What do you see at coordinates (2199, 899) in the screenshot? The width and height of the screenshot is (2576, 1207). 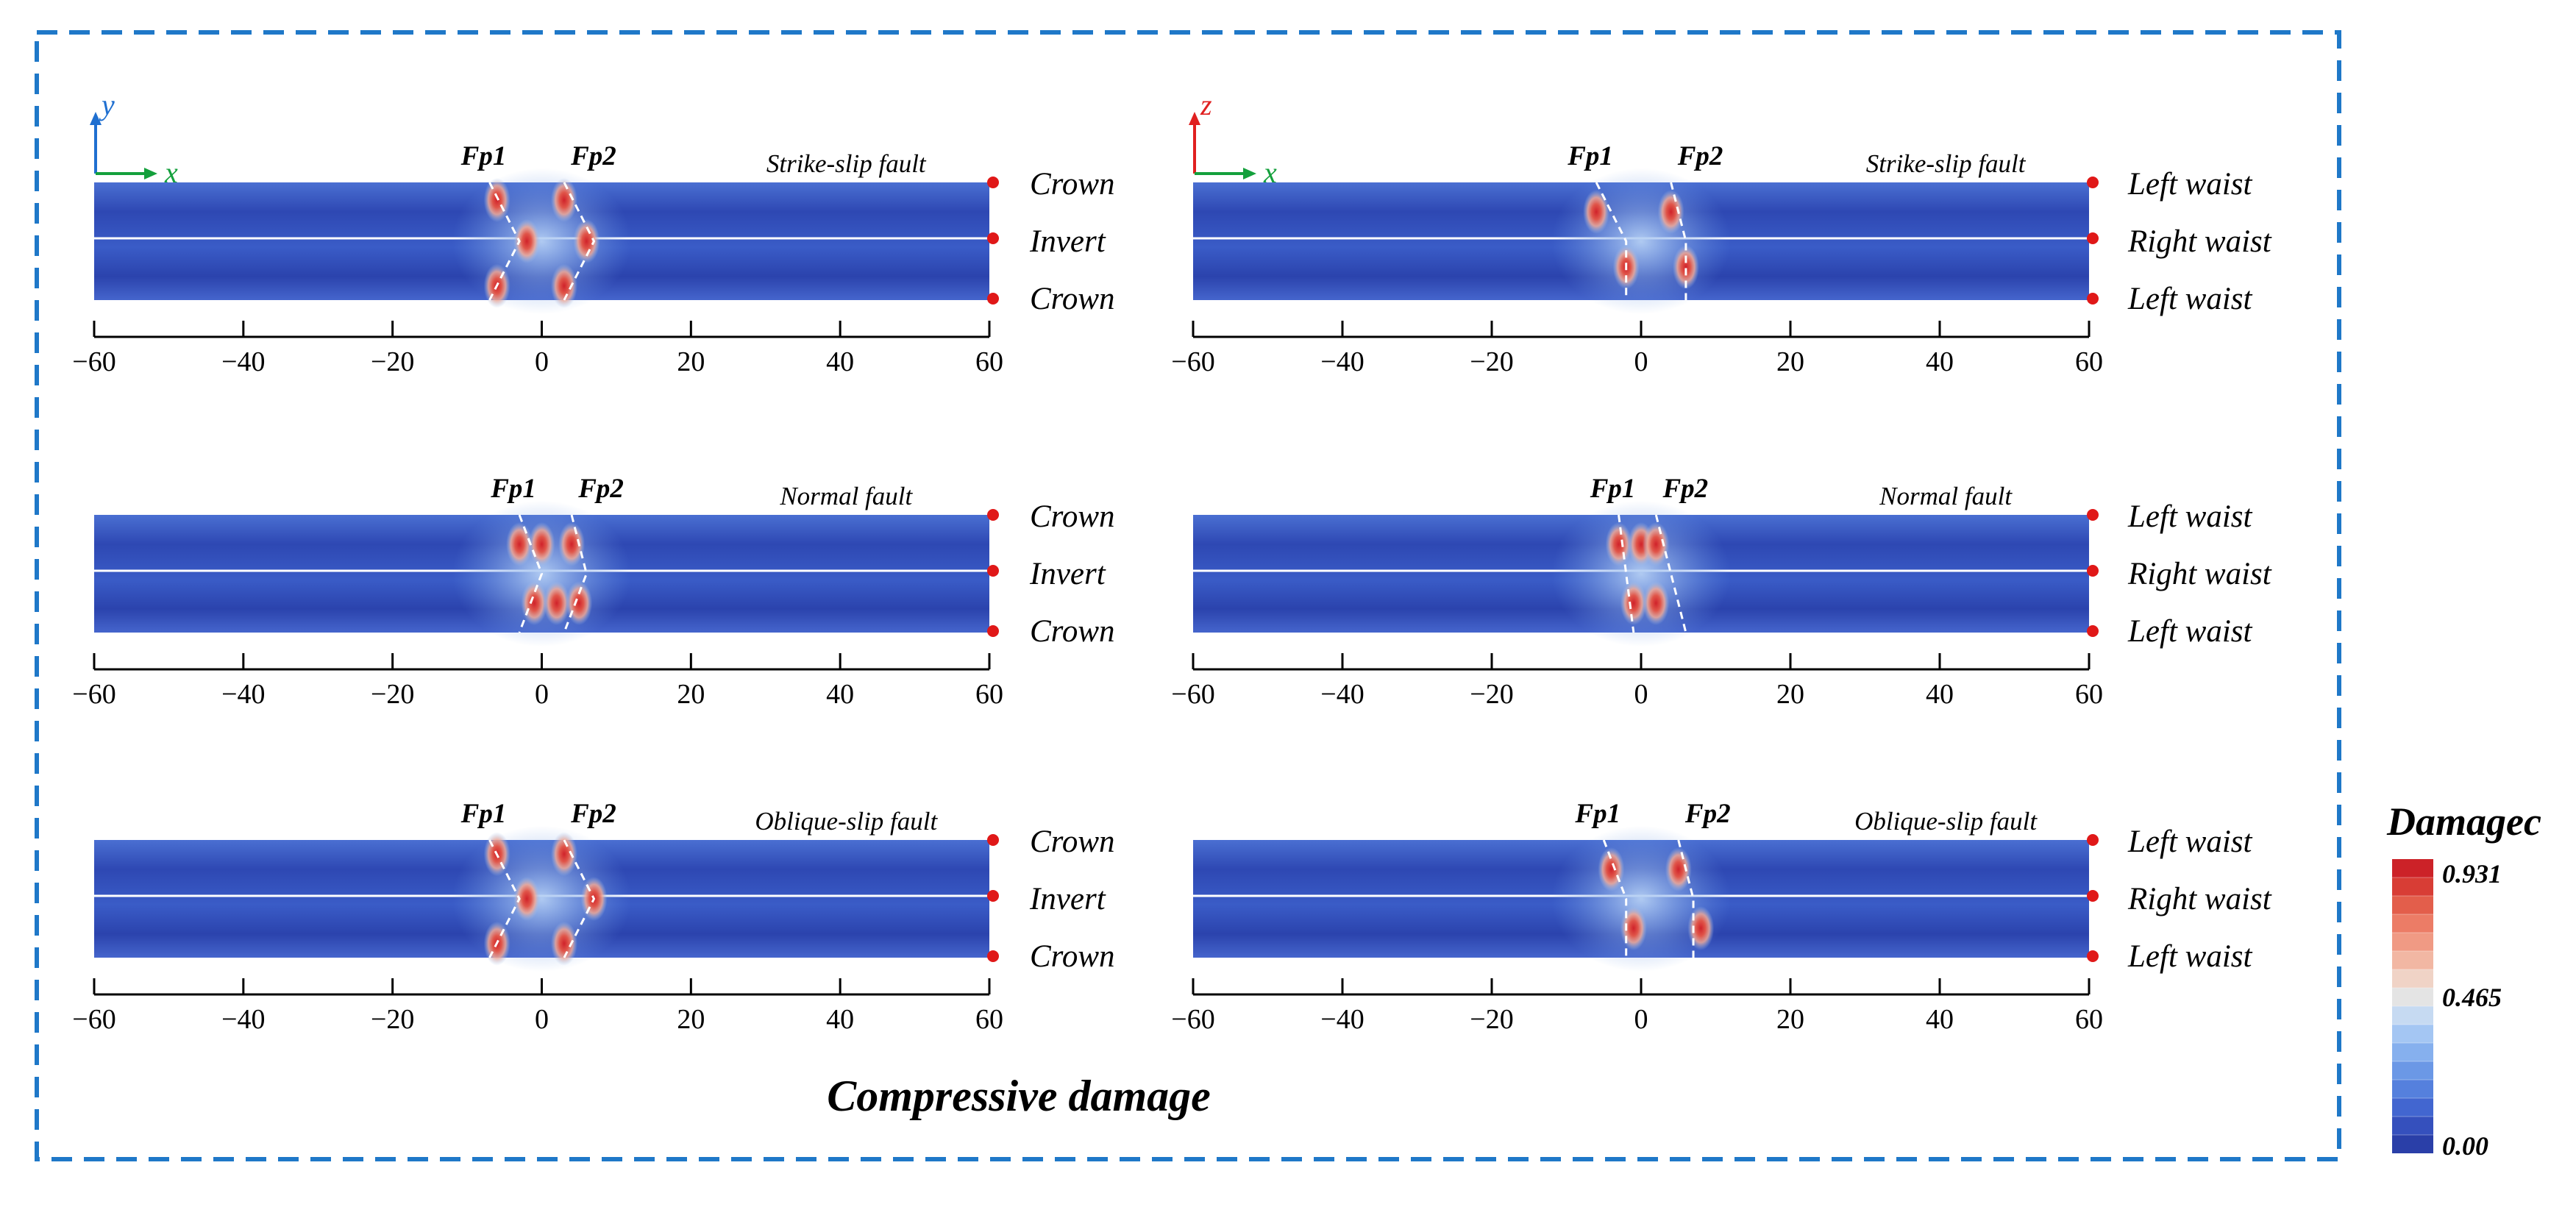 I see `side-label: Right waist` at bounding box center [2199, 899].